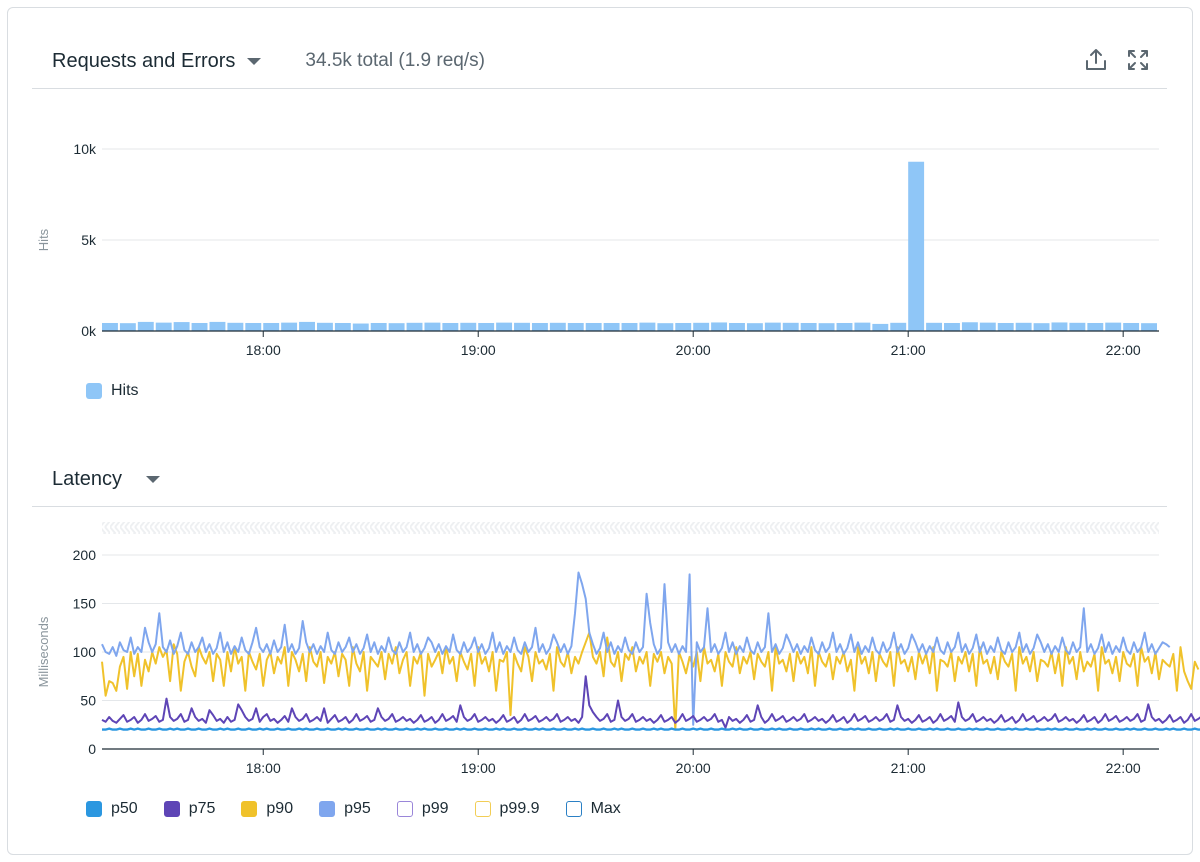 This screenshot has height=862, width=1200. I want to click on legend-label: p90, so click(280, 808).